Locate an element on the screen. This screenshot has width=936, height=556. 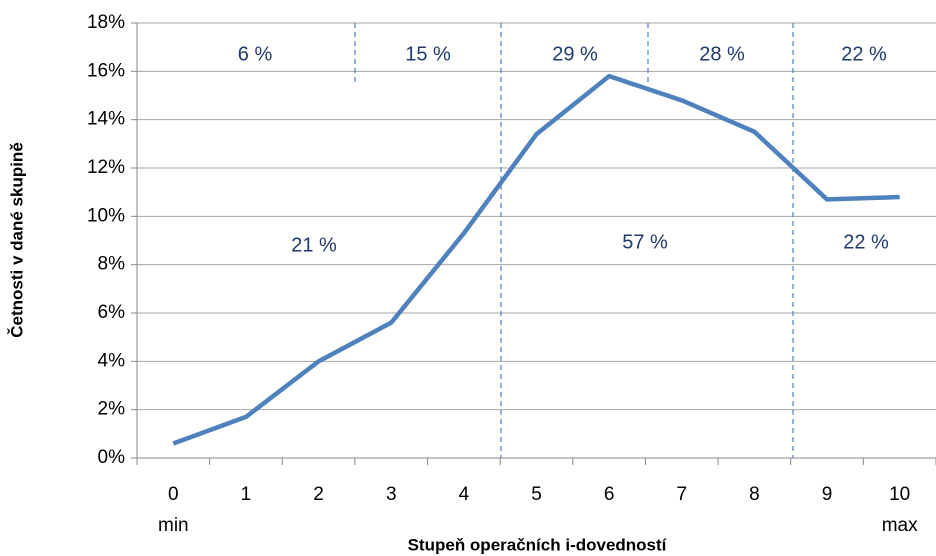
x-tick-label: 7 is located at coordinates (681, 494).